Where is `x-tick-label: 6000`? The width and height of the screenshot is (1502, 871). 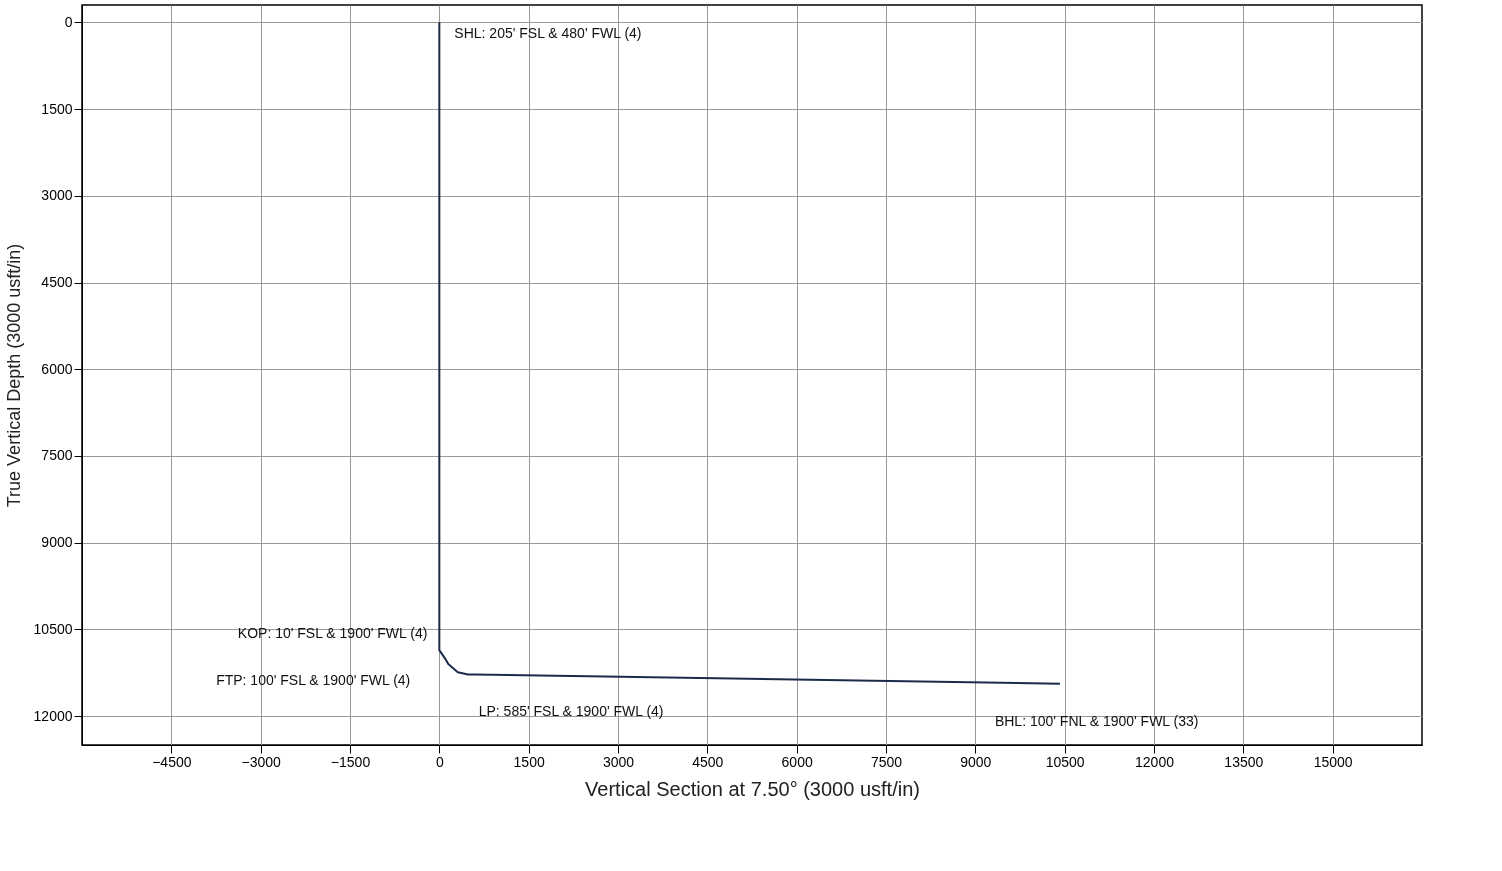
x-tick-label: 6000 is located at coordinates (797, 761).